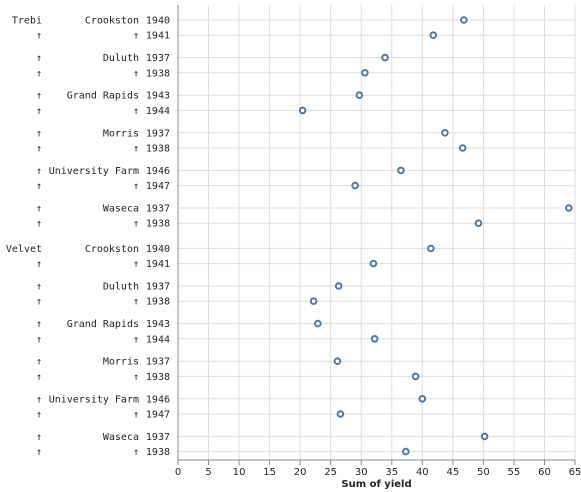  I want to click on x-tick-label: 55, so click(514, 472).